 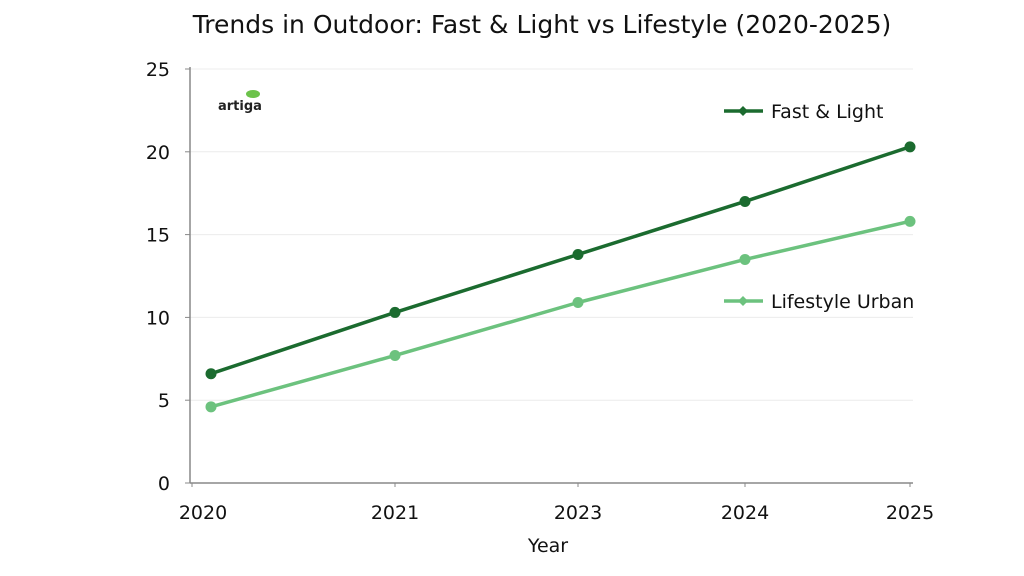 I want to click on leaf-icon, so click(x=253, y=94).